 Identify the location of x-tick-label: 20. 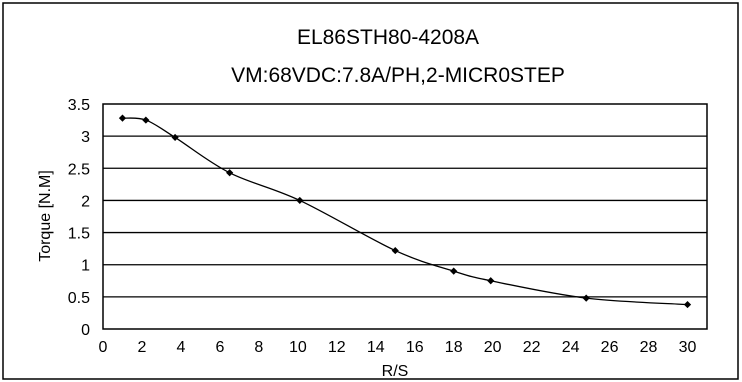
(493, 347).